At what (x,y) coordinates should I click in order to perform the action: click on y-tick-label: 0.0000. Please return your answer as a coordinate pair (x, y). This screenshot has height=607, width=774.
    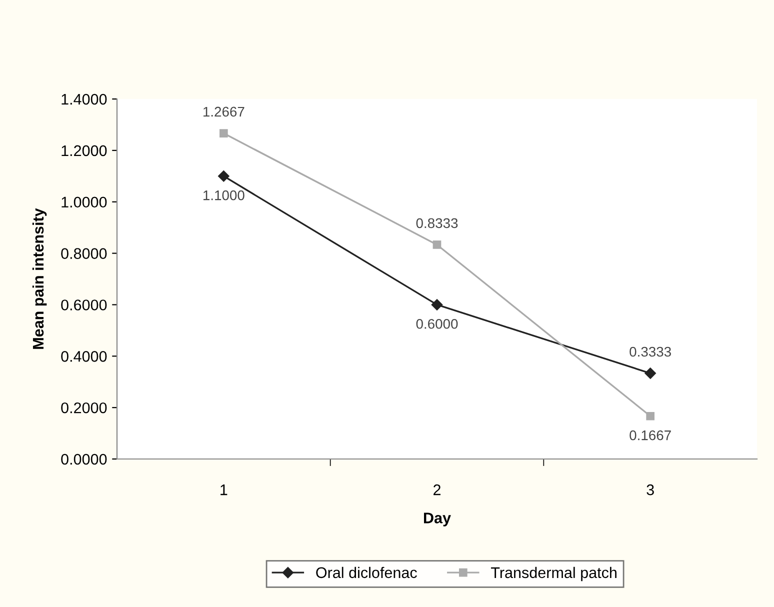
    Looking at the image, I should click on (84, 459).